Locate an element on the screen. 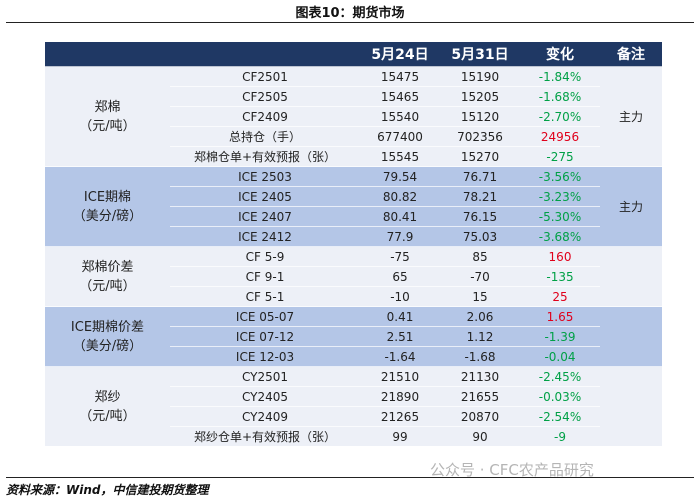  group-label-line: ICE期棉 is located at coordinates (107, 197).